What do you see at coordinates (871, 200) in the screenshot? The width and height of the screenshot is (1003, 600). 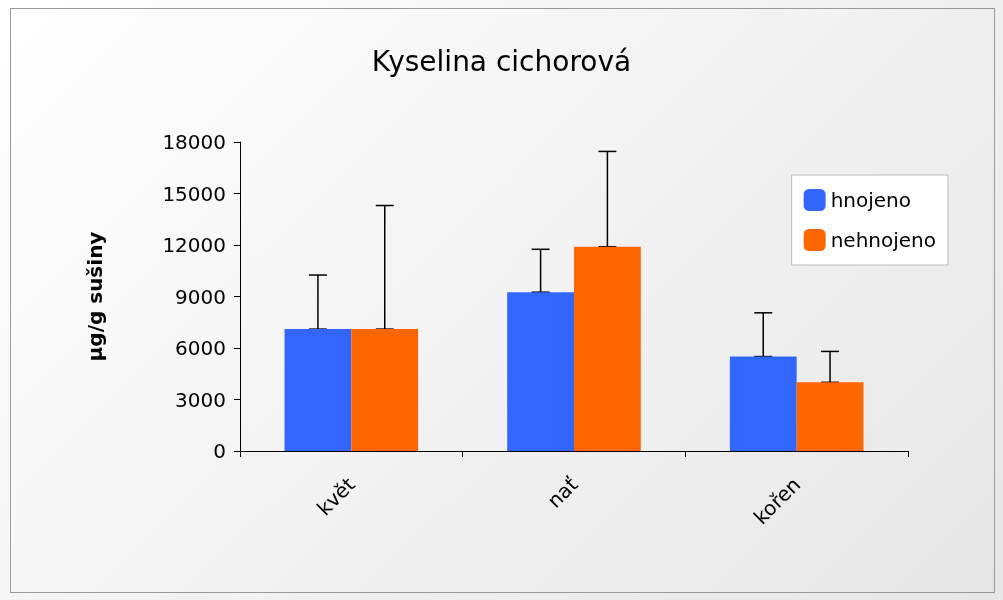 I see `legend-label: hnojeno` at bounding box center [871, 200].